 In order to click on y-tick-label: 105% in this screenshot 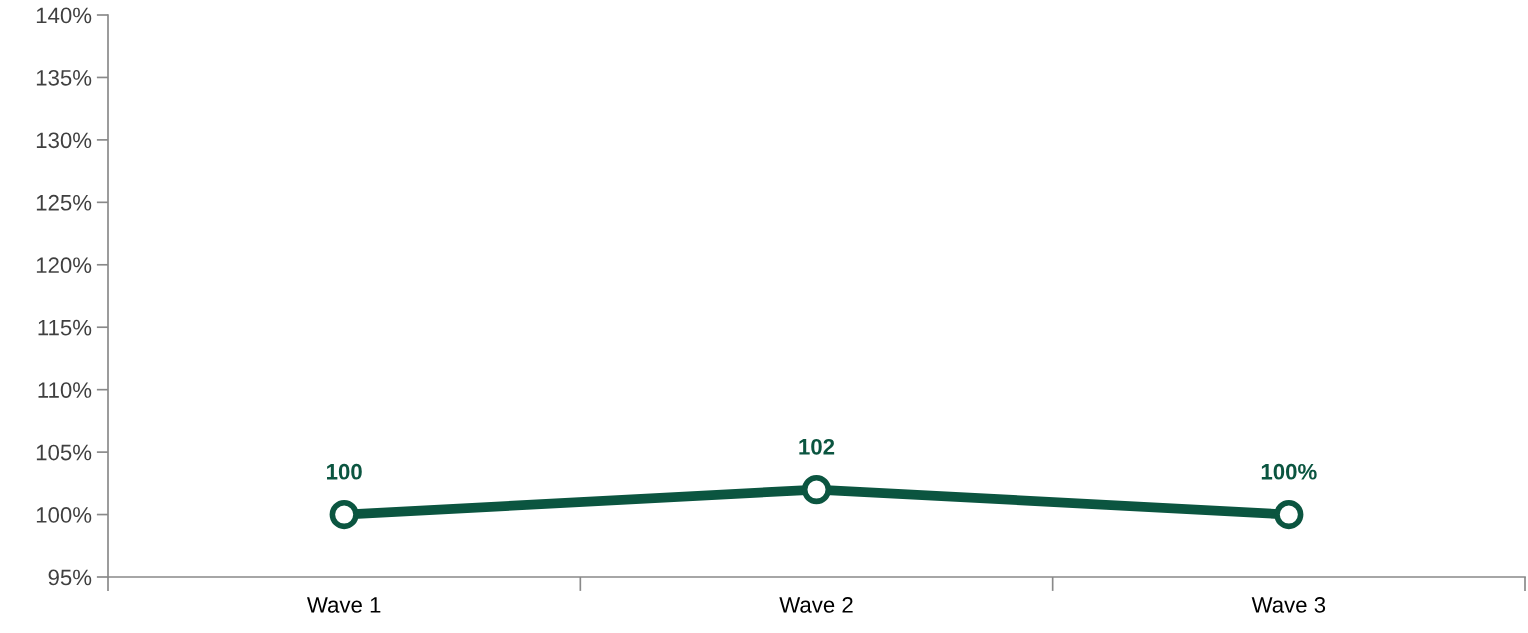, I will do `click(64, 452)`.